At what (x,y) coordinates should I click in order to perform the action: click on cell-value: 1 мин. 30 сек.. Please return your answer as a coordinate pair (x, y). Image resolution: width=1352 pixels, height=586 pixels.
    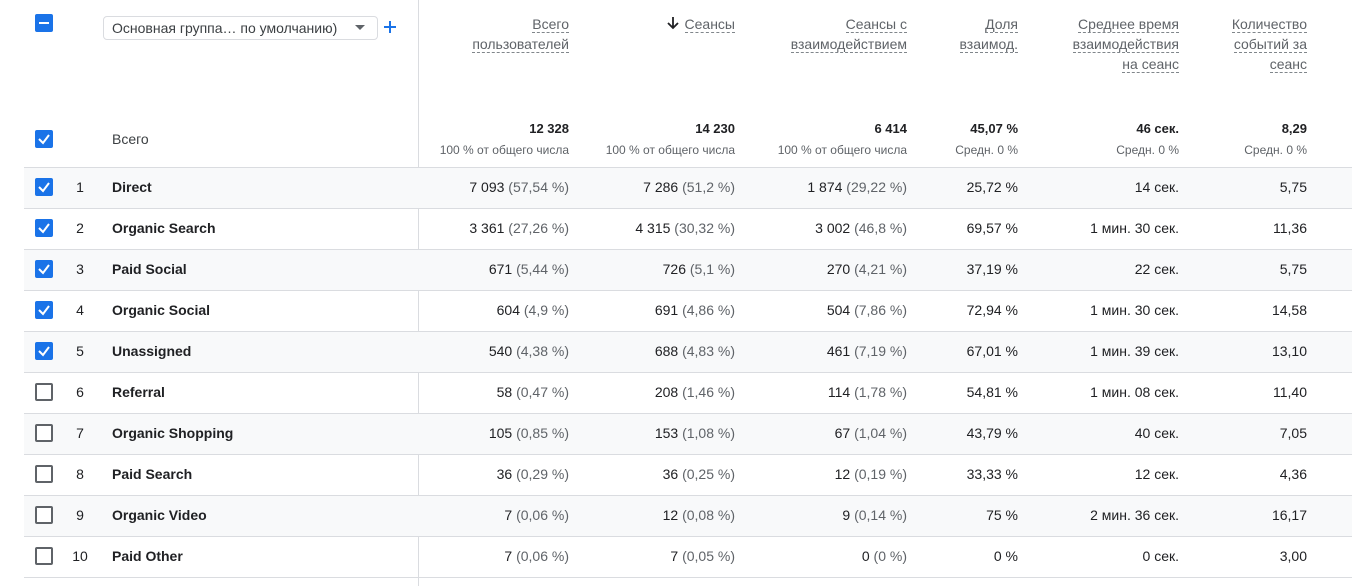
    Looking at the image, I should click on (1134, 228).